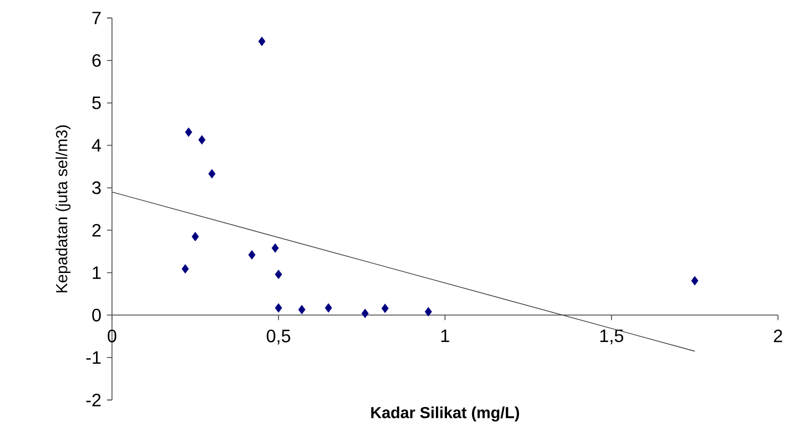 The image size is (787, 430). Describe the element at coordinates (96, 103) in the screenshot. I see `y-tick-label: 5` at that location.